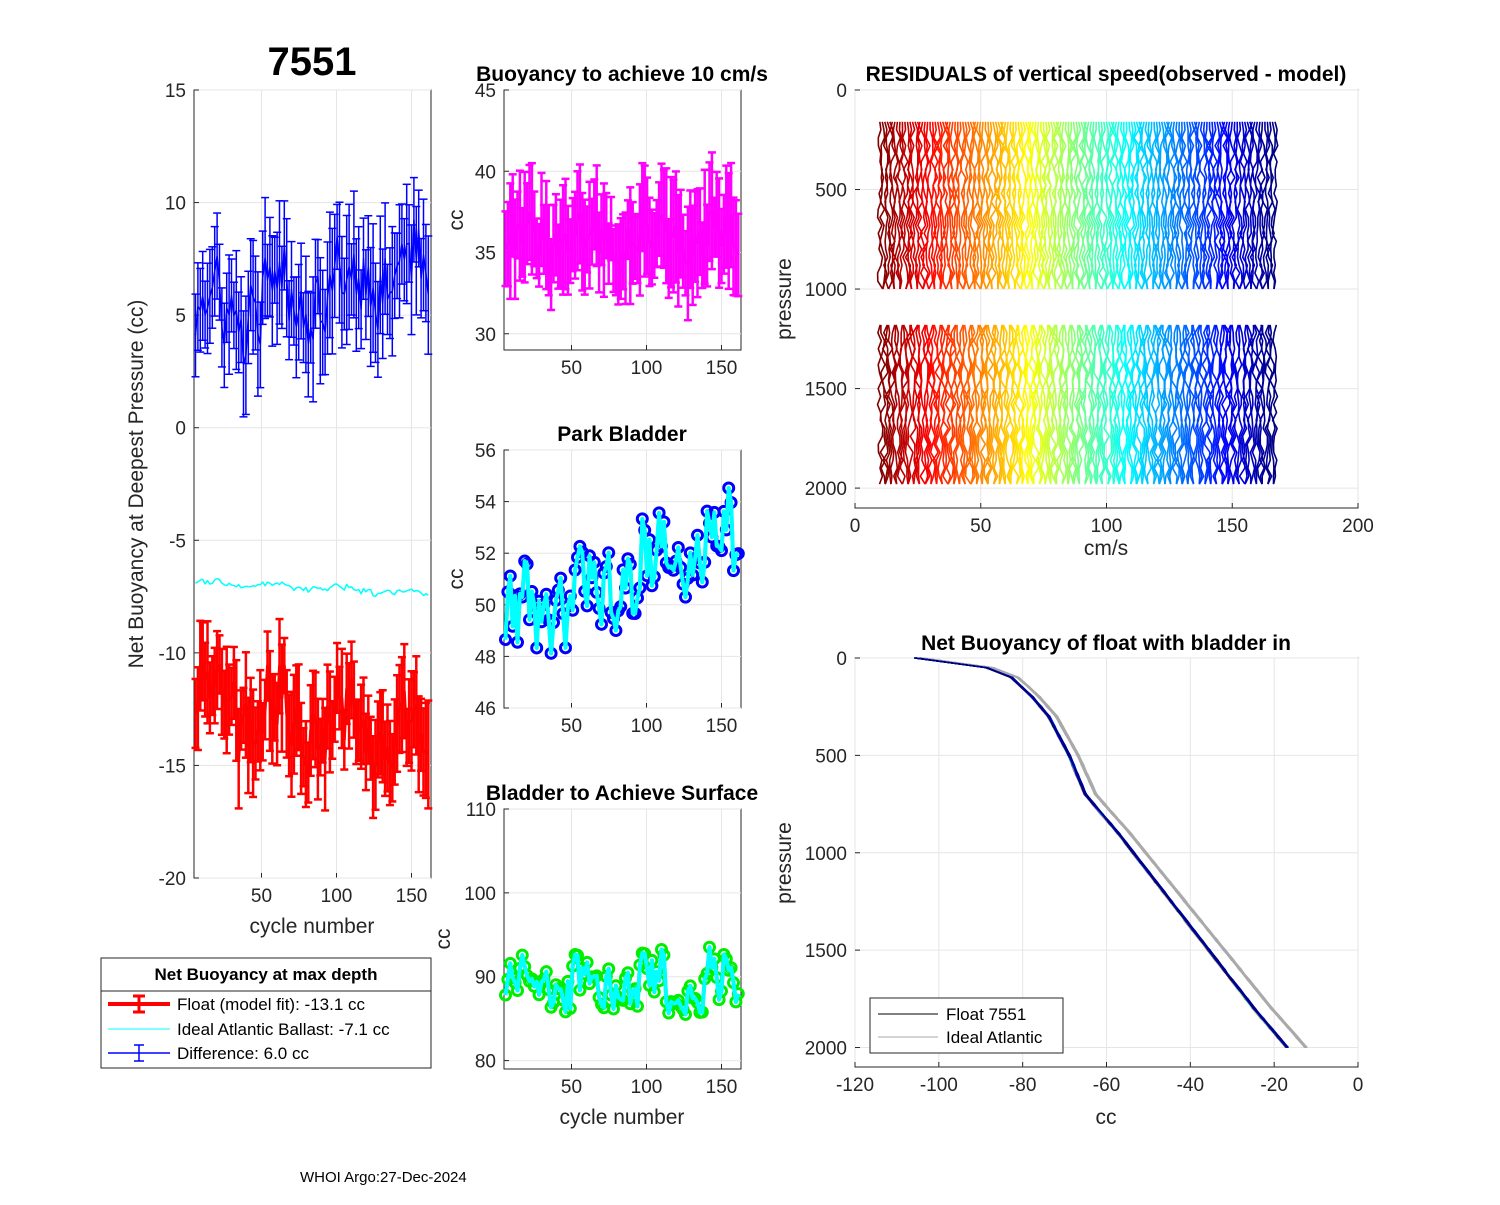 This screenshot has height=1205, width=1500. Describe the element at coordinates (939, 1085) in the screenshot. I see `x-tick-label: -100` at that location.